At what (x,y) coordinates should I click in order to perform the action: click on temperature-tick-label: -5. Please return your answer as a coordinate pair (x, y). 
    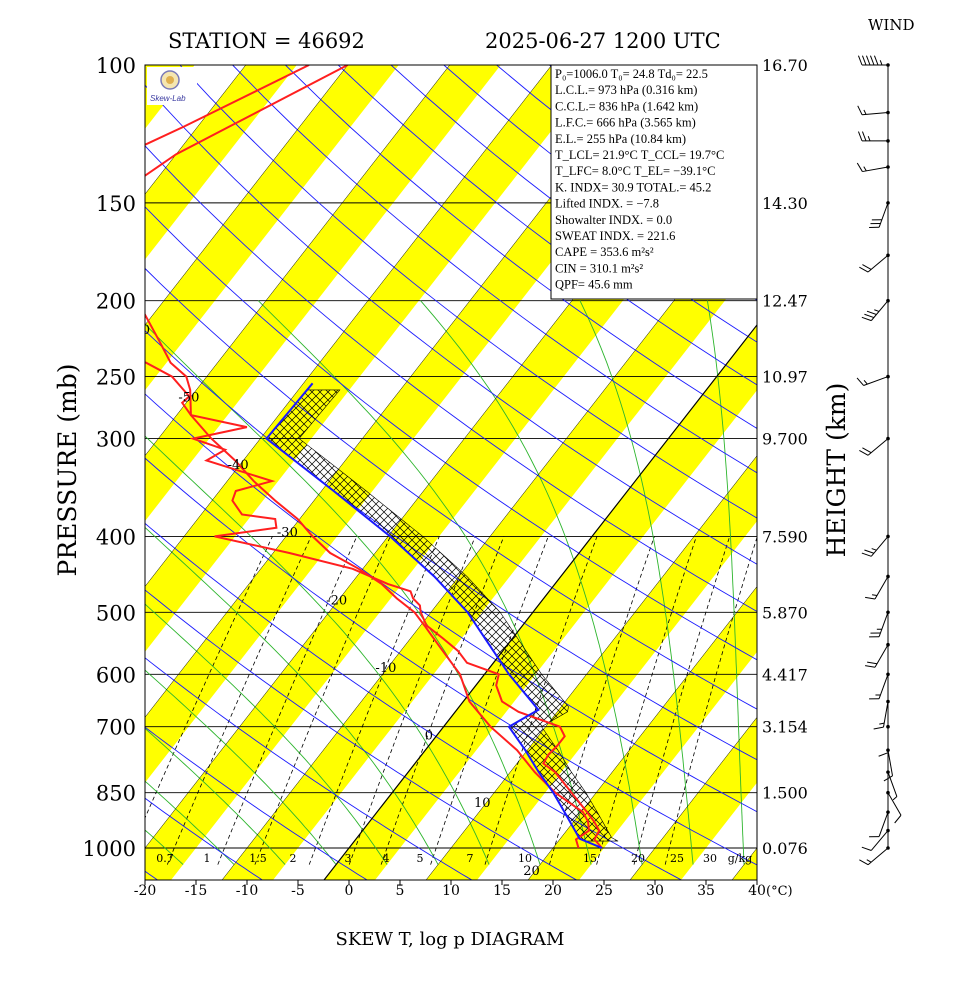
    Looking at the image, I should click on (298, 891).